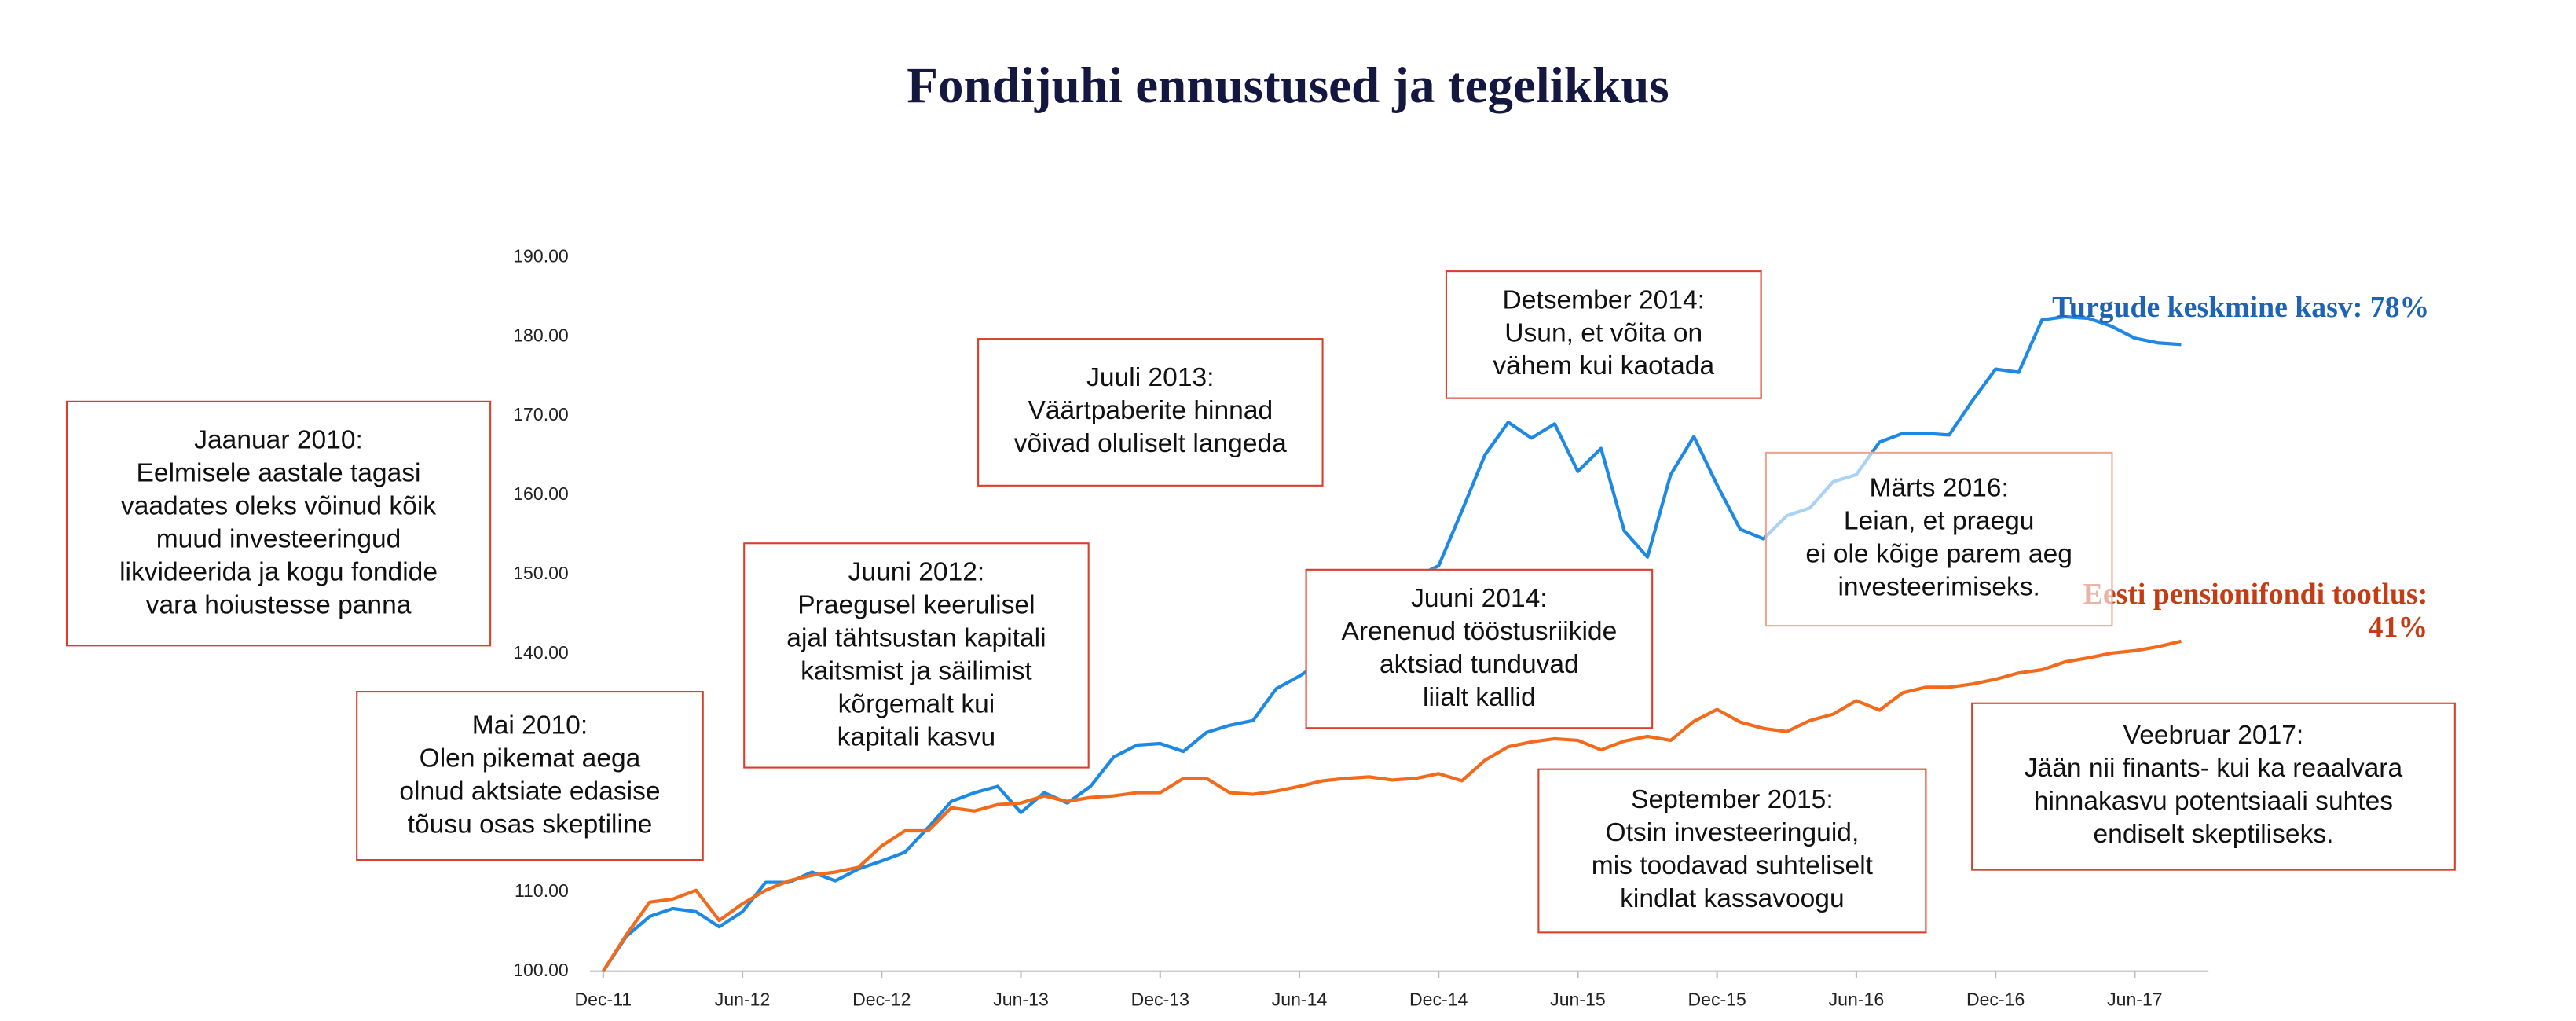  Describe the element at coordinates (1578, 1000) in the screenshot. I see `x-tick-label: Jun-15` at that location.